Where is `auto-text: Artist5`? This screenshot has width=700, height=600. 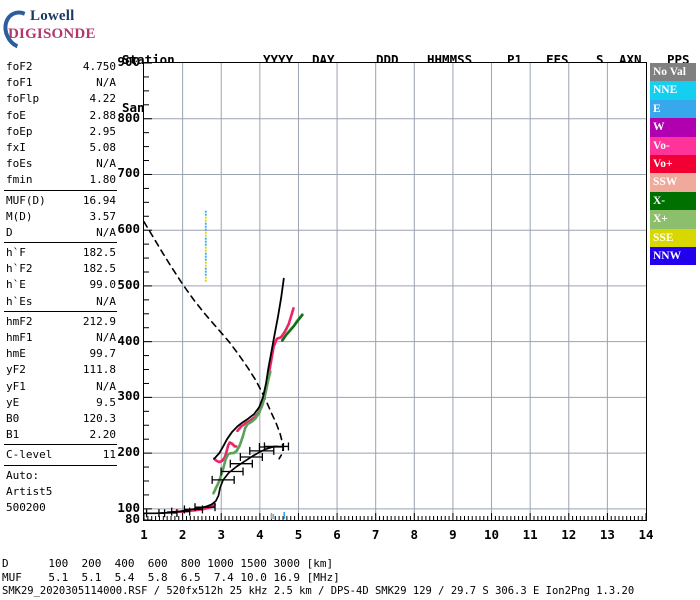 auto-text: Artist5 is located at coordinates (29, 491).